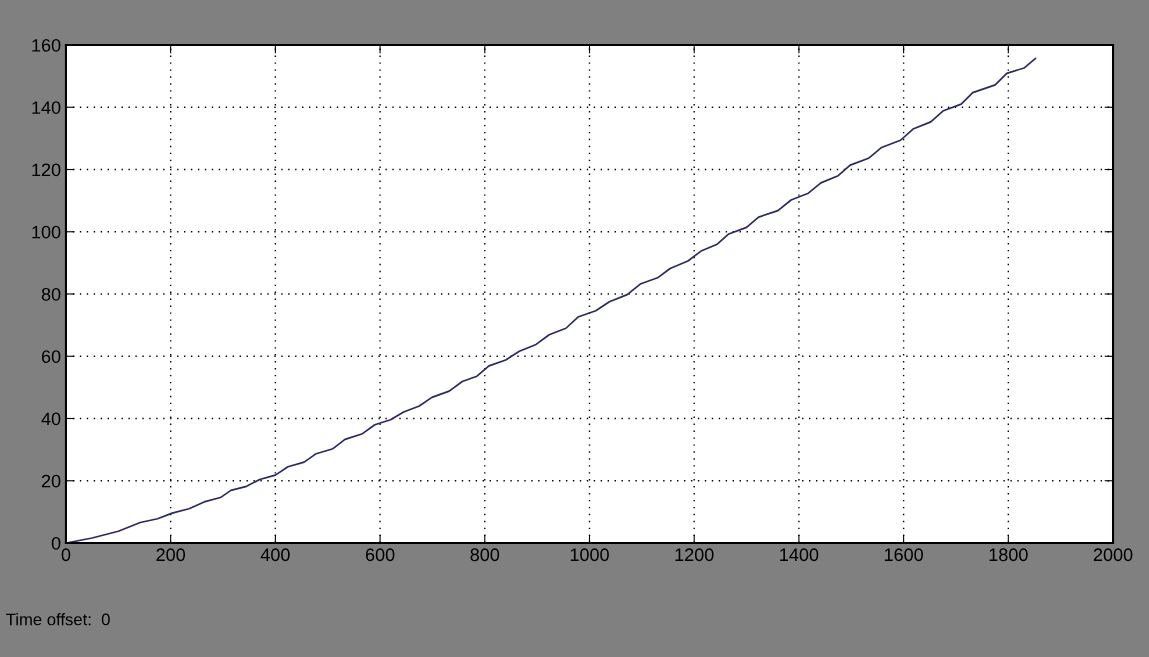  What do you see at coordinates (51, 481) in the screenshot?
I see `y-tick-label: 20` at bounding box center [51, 481].